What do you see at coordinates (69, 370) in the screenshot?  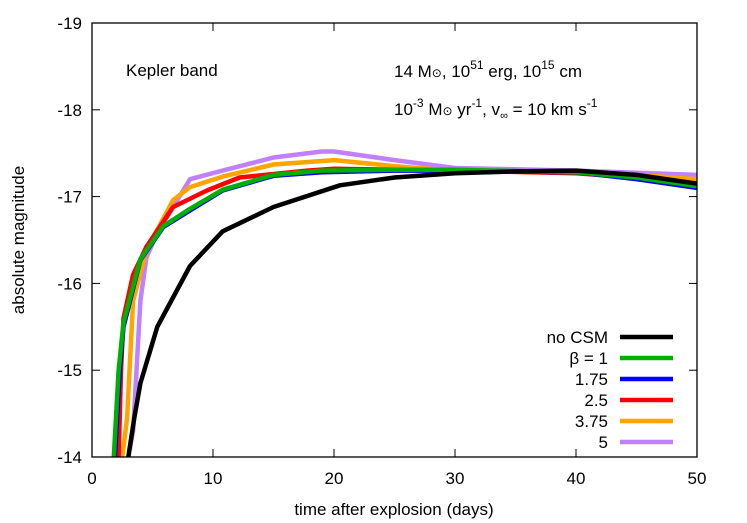 I see `y-tick-label: -15` at bounding box center [69, 370].